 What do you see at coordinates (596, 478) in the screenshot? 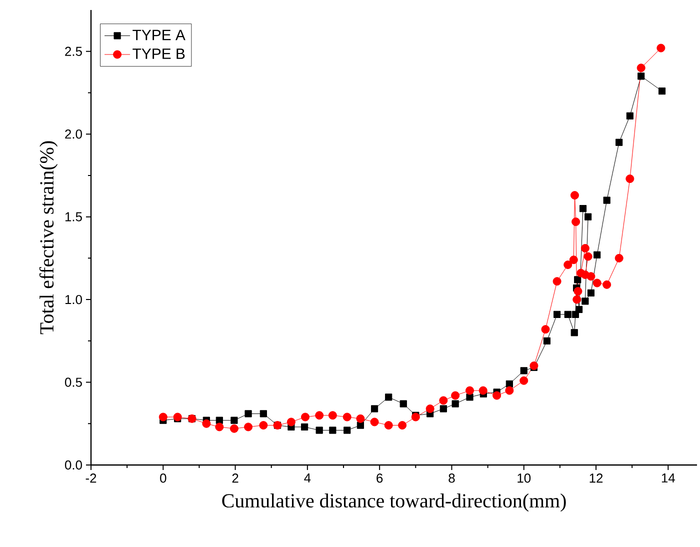
I see `x-tick-label: 12` at bounding box center [596, 478].